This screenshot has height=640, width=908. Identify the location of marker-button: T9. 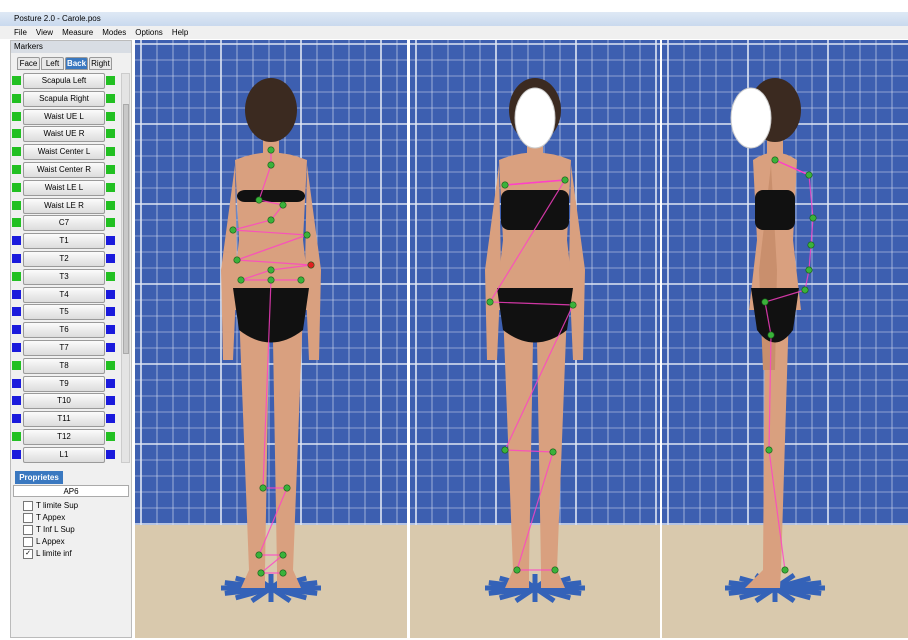
(64, 383).